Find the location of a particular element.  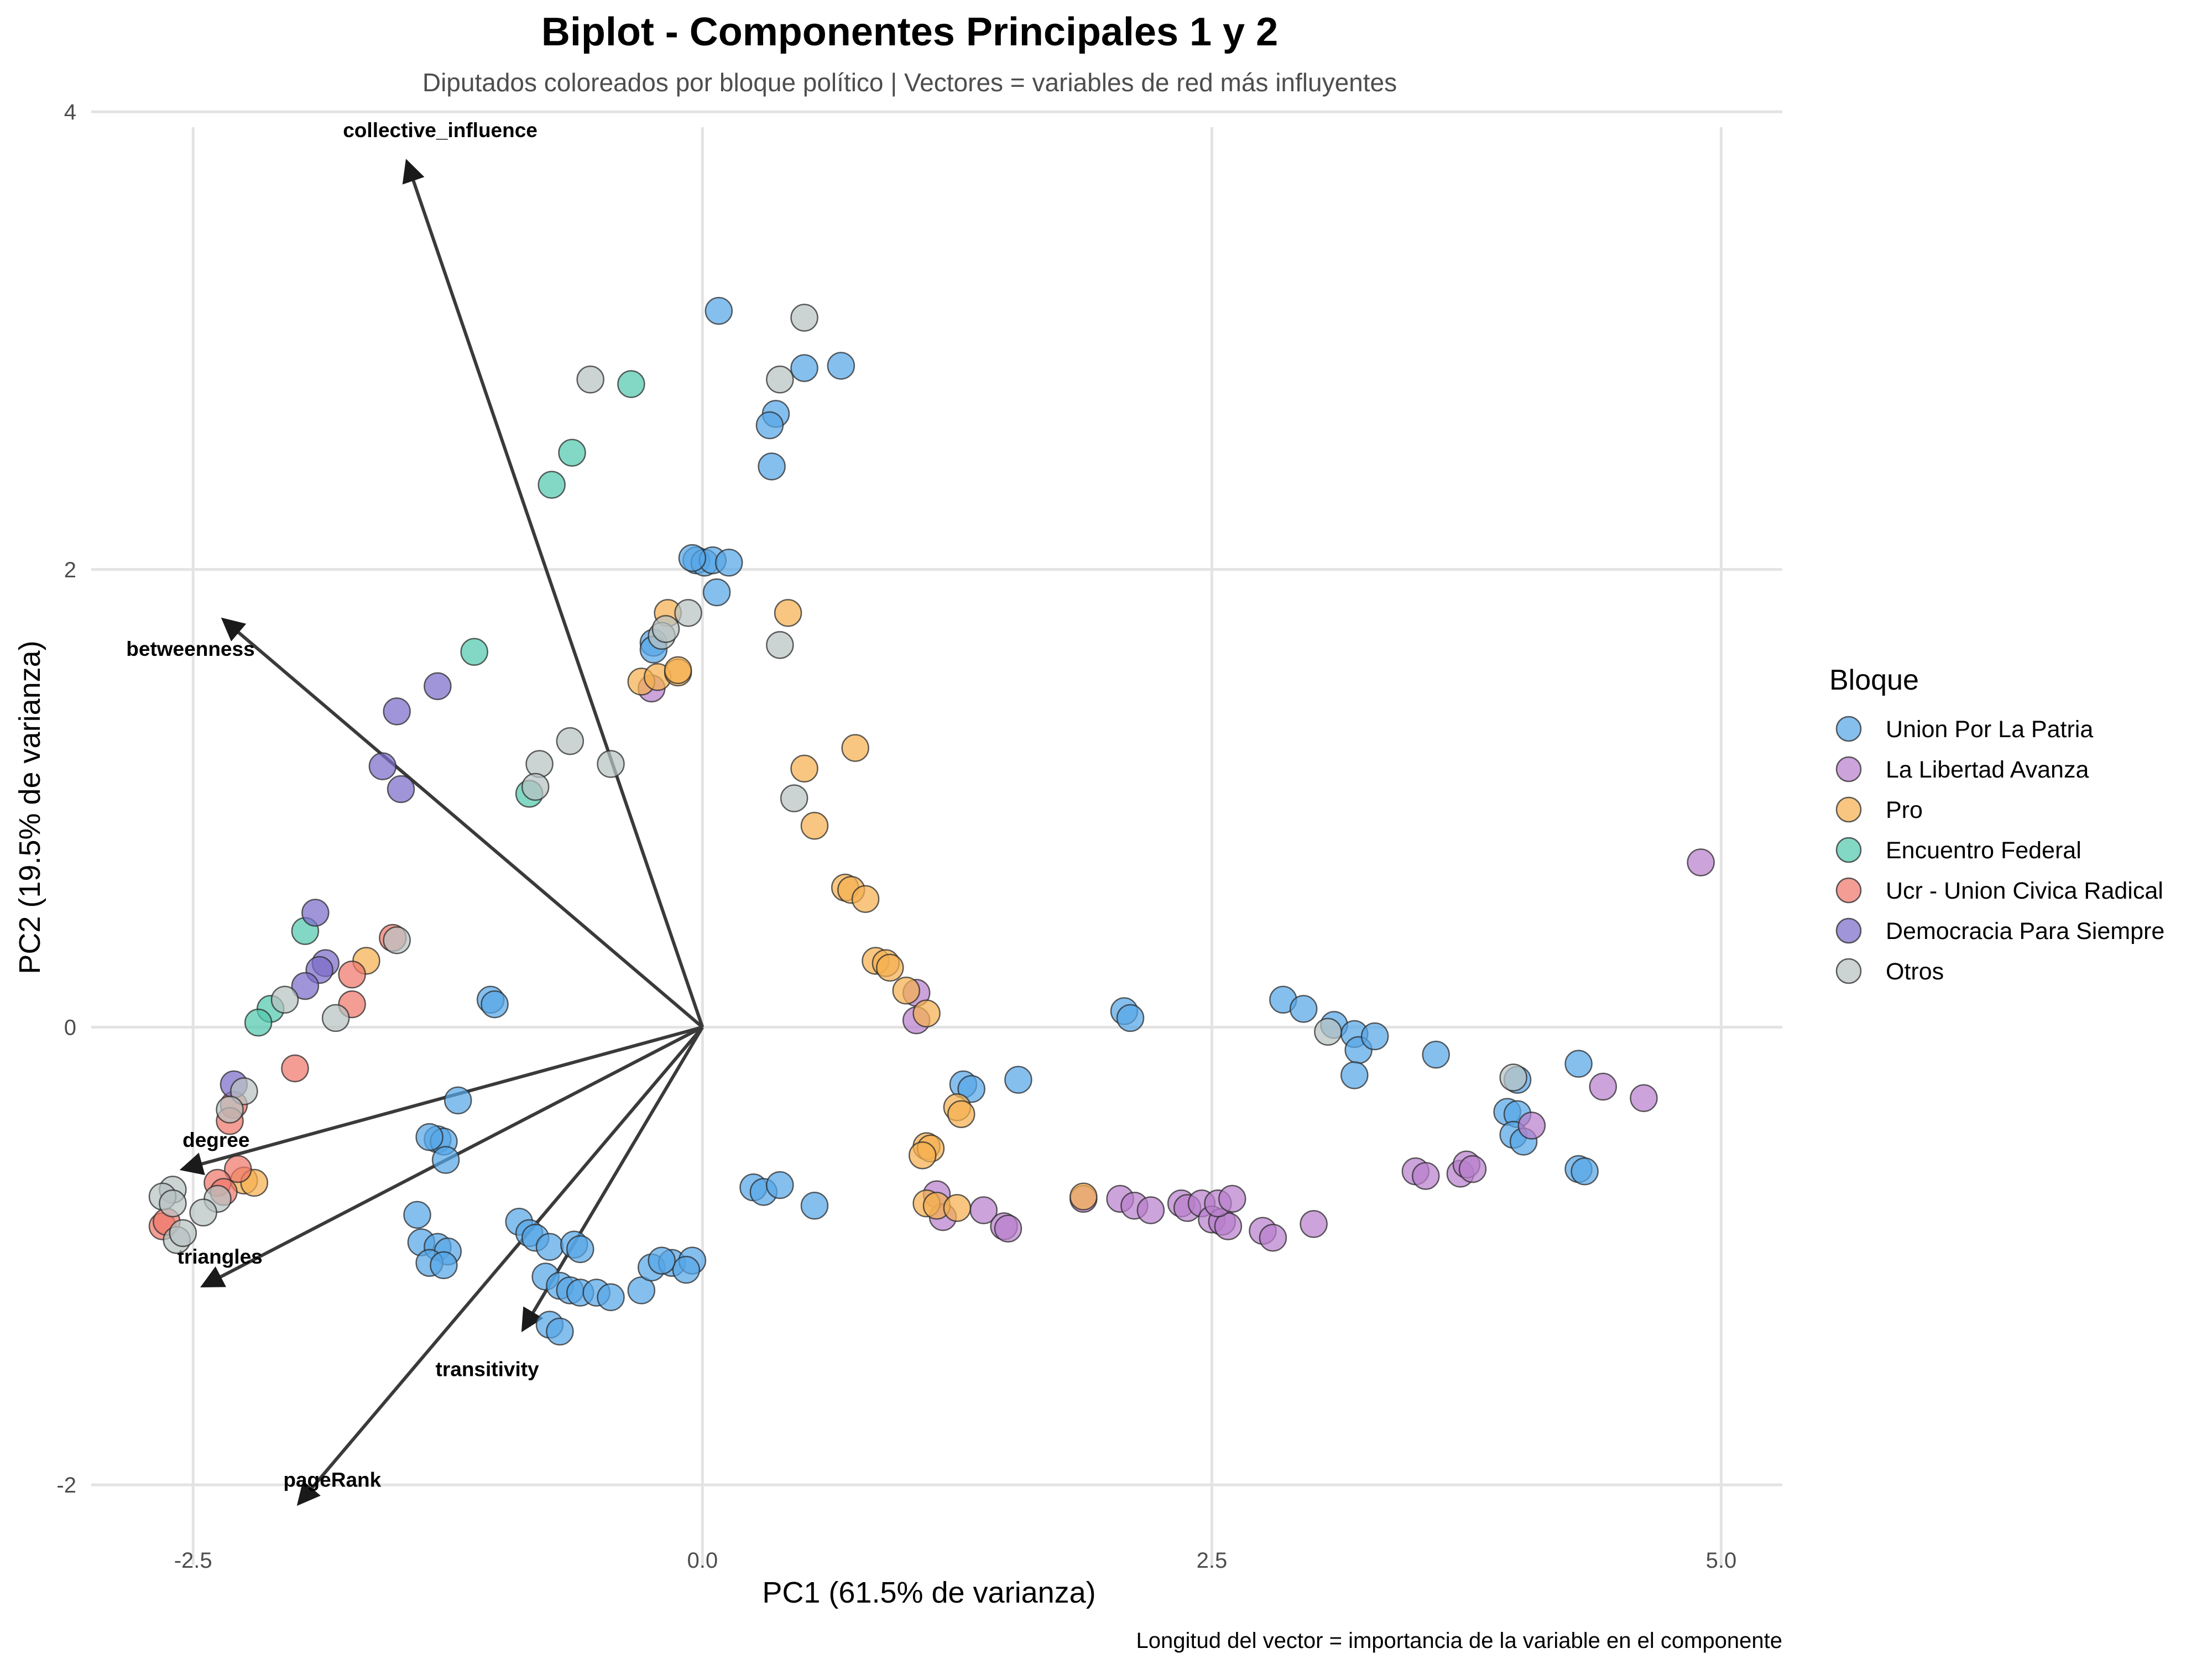

y-tick-label: 4 is located at coordinates (70, 112).